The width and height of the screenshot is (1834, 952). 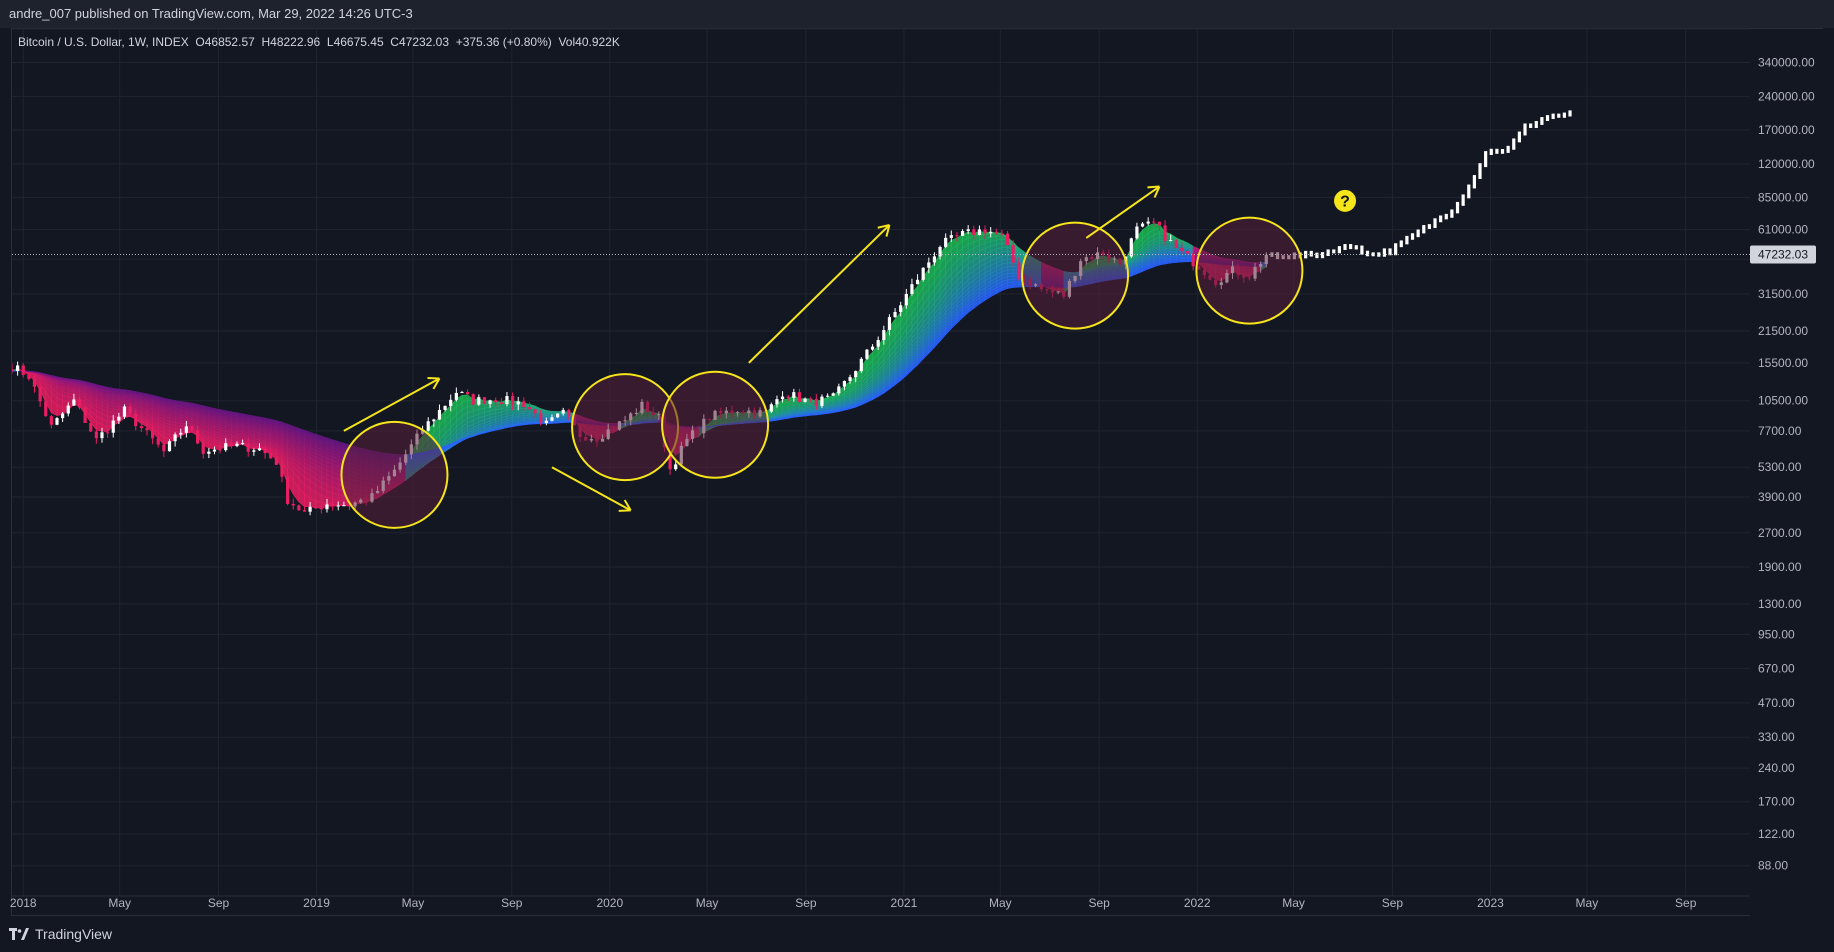 What do you see at coordinates (19, 934) in the screenshot?
I see `tradingview-logo-icon` at bounding box center [19, 934].